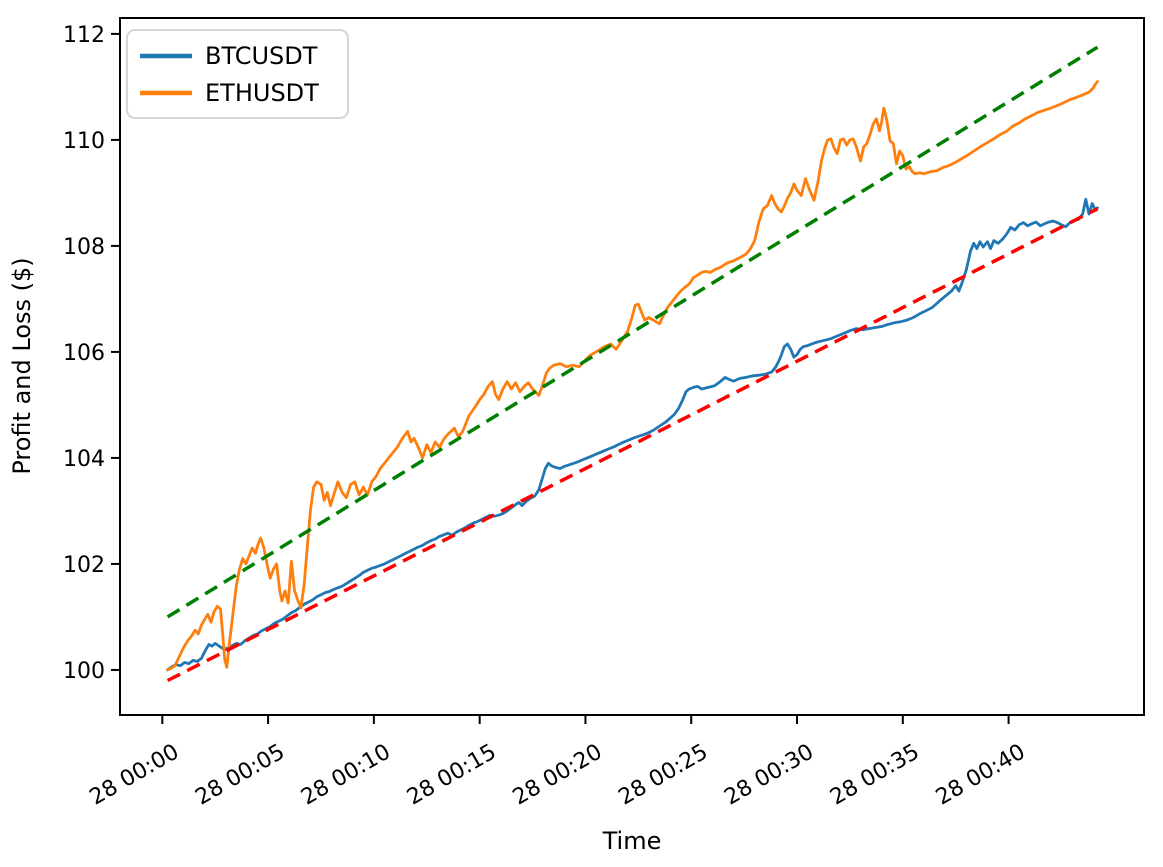 The height and width of the screenshot is (867, 1163). Describe the element at coordinates (84, 671) in the screenshot. I see `y-tick-label: 100` at that location.